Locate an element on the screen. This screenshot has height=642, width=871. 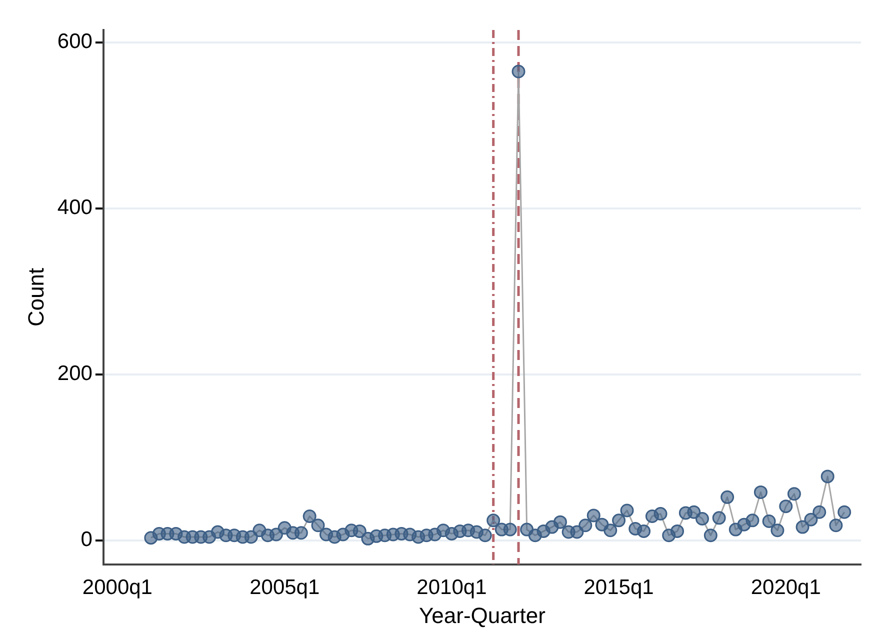
x-tick-label: 2015q1 is located at coordinates (619, 587).